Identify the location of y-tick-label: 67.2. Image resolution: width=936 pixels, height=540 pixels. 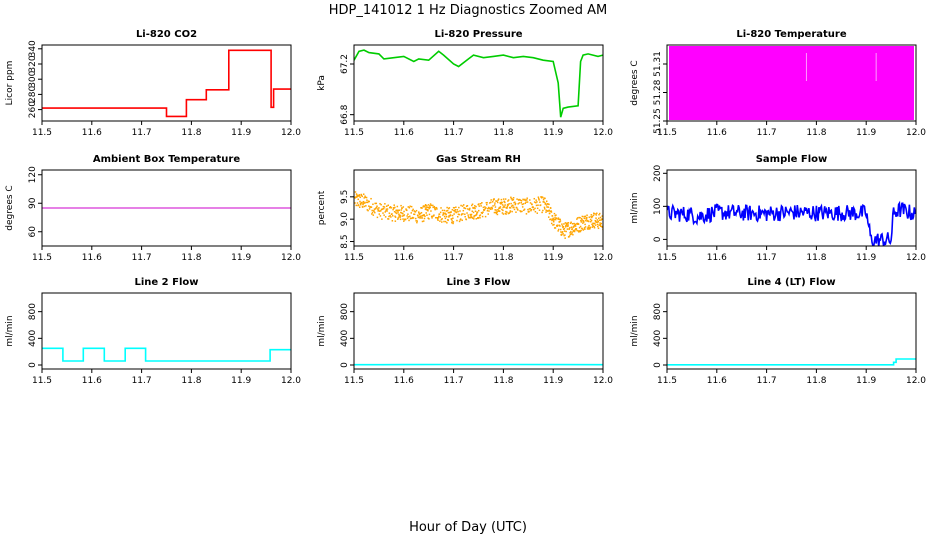
(345, 64).